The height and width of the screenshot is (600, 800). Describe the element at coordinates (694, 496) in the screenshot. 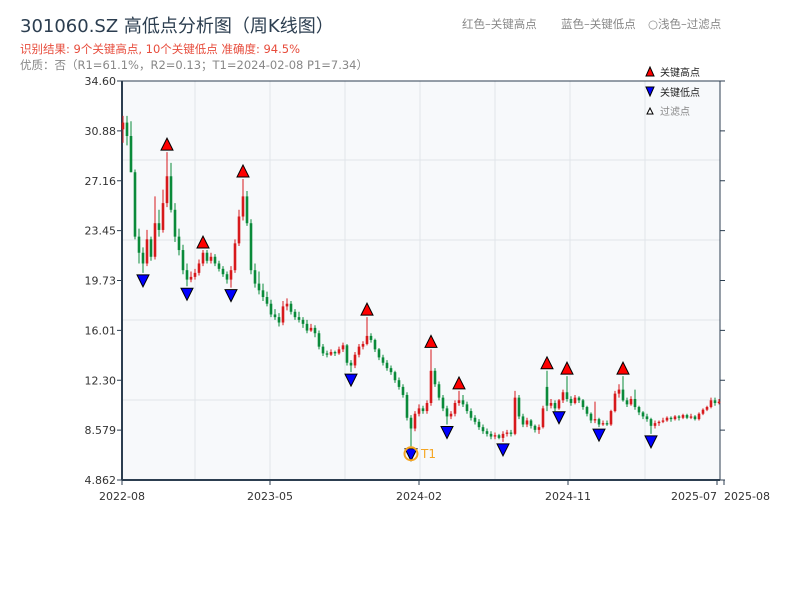

I see `x-tick-label: 2025-07` at that location.